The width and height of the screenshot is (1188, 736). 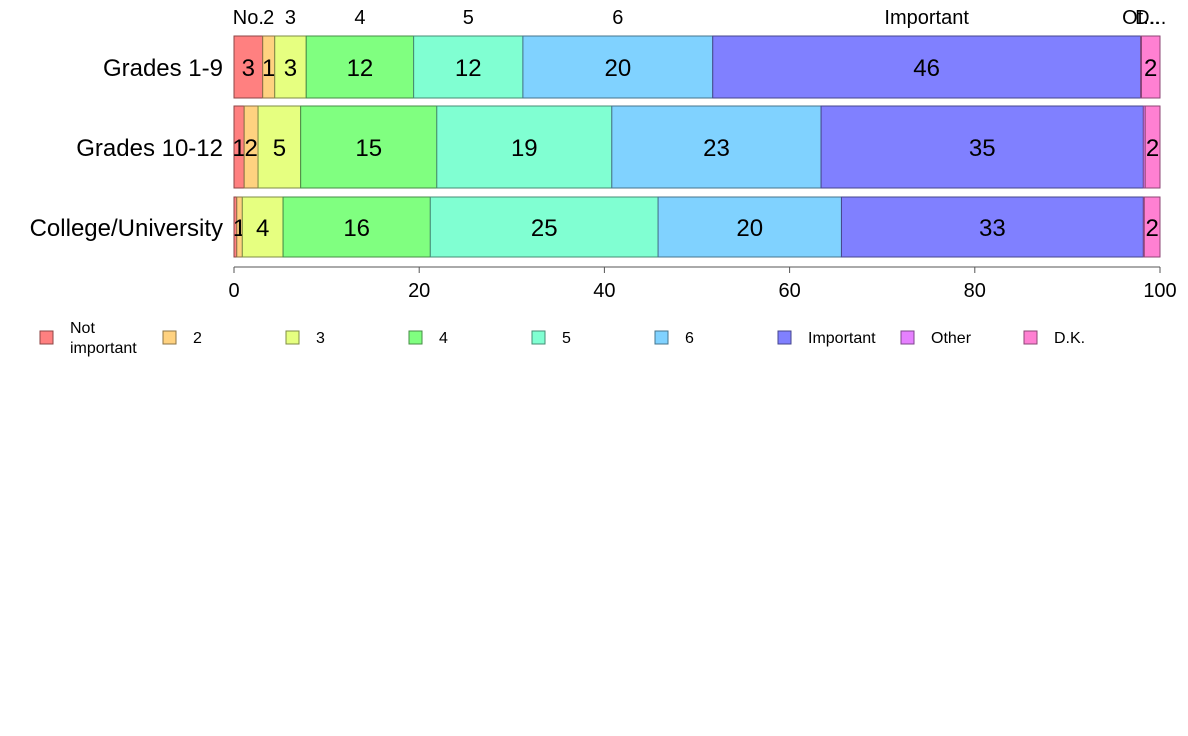 I want to click on x-tick-label: 40, so click(x=604, y=291).